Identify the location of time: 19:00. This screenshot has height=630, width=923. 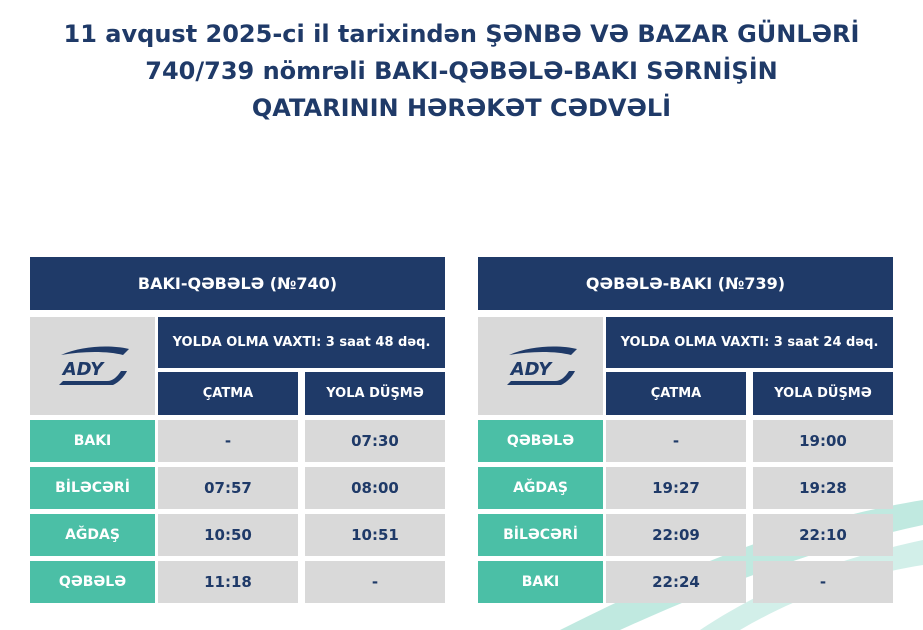
(823, 441).